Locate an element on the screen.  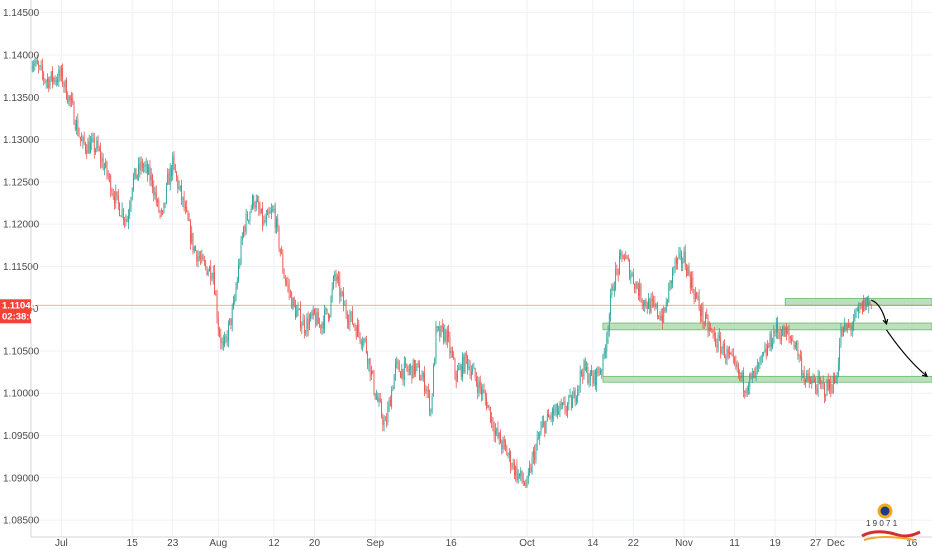
time-axis: Jul 15 23 Aug 12 20 Sep 16 Oct 14 22 Nov 11 19 27 Dec 16 is located at coordinates (481, 542).